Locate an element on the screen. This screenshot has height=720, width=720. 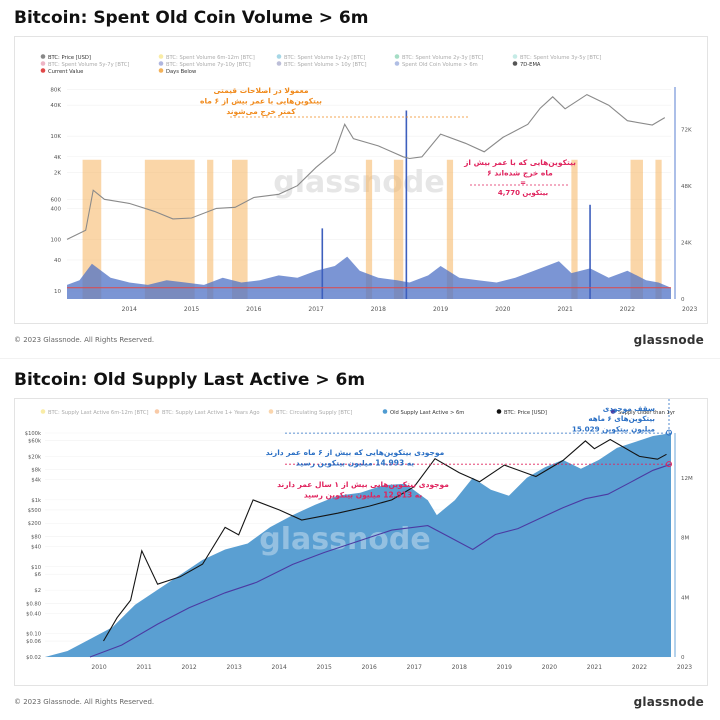
chart1-ytick-right-1: 48K is located at coordinates (686, 187).